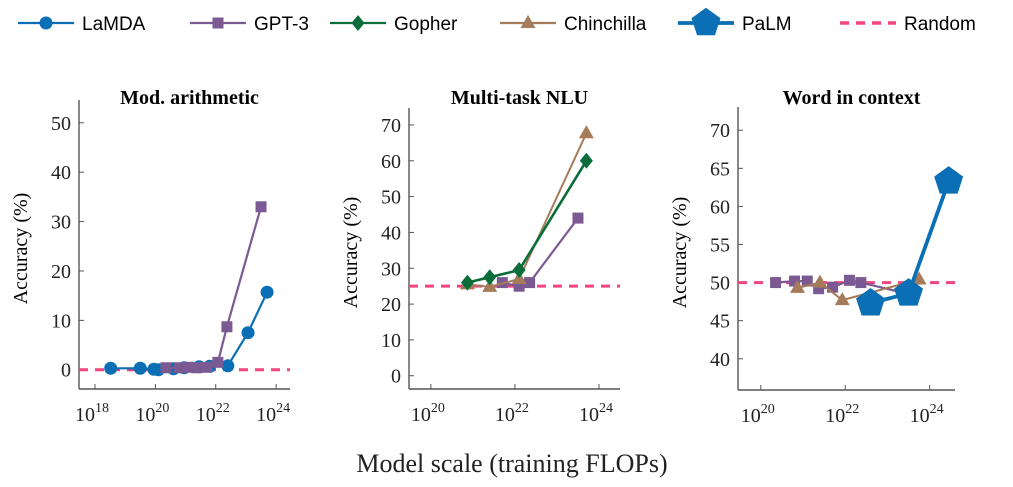 This screenshot has height=487, width=1013. I want to click on legend-label: LaMDA, so click(114, 24).